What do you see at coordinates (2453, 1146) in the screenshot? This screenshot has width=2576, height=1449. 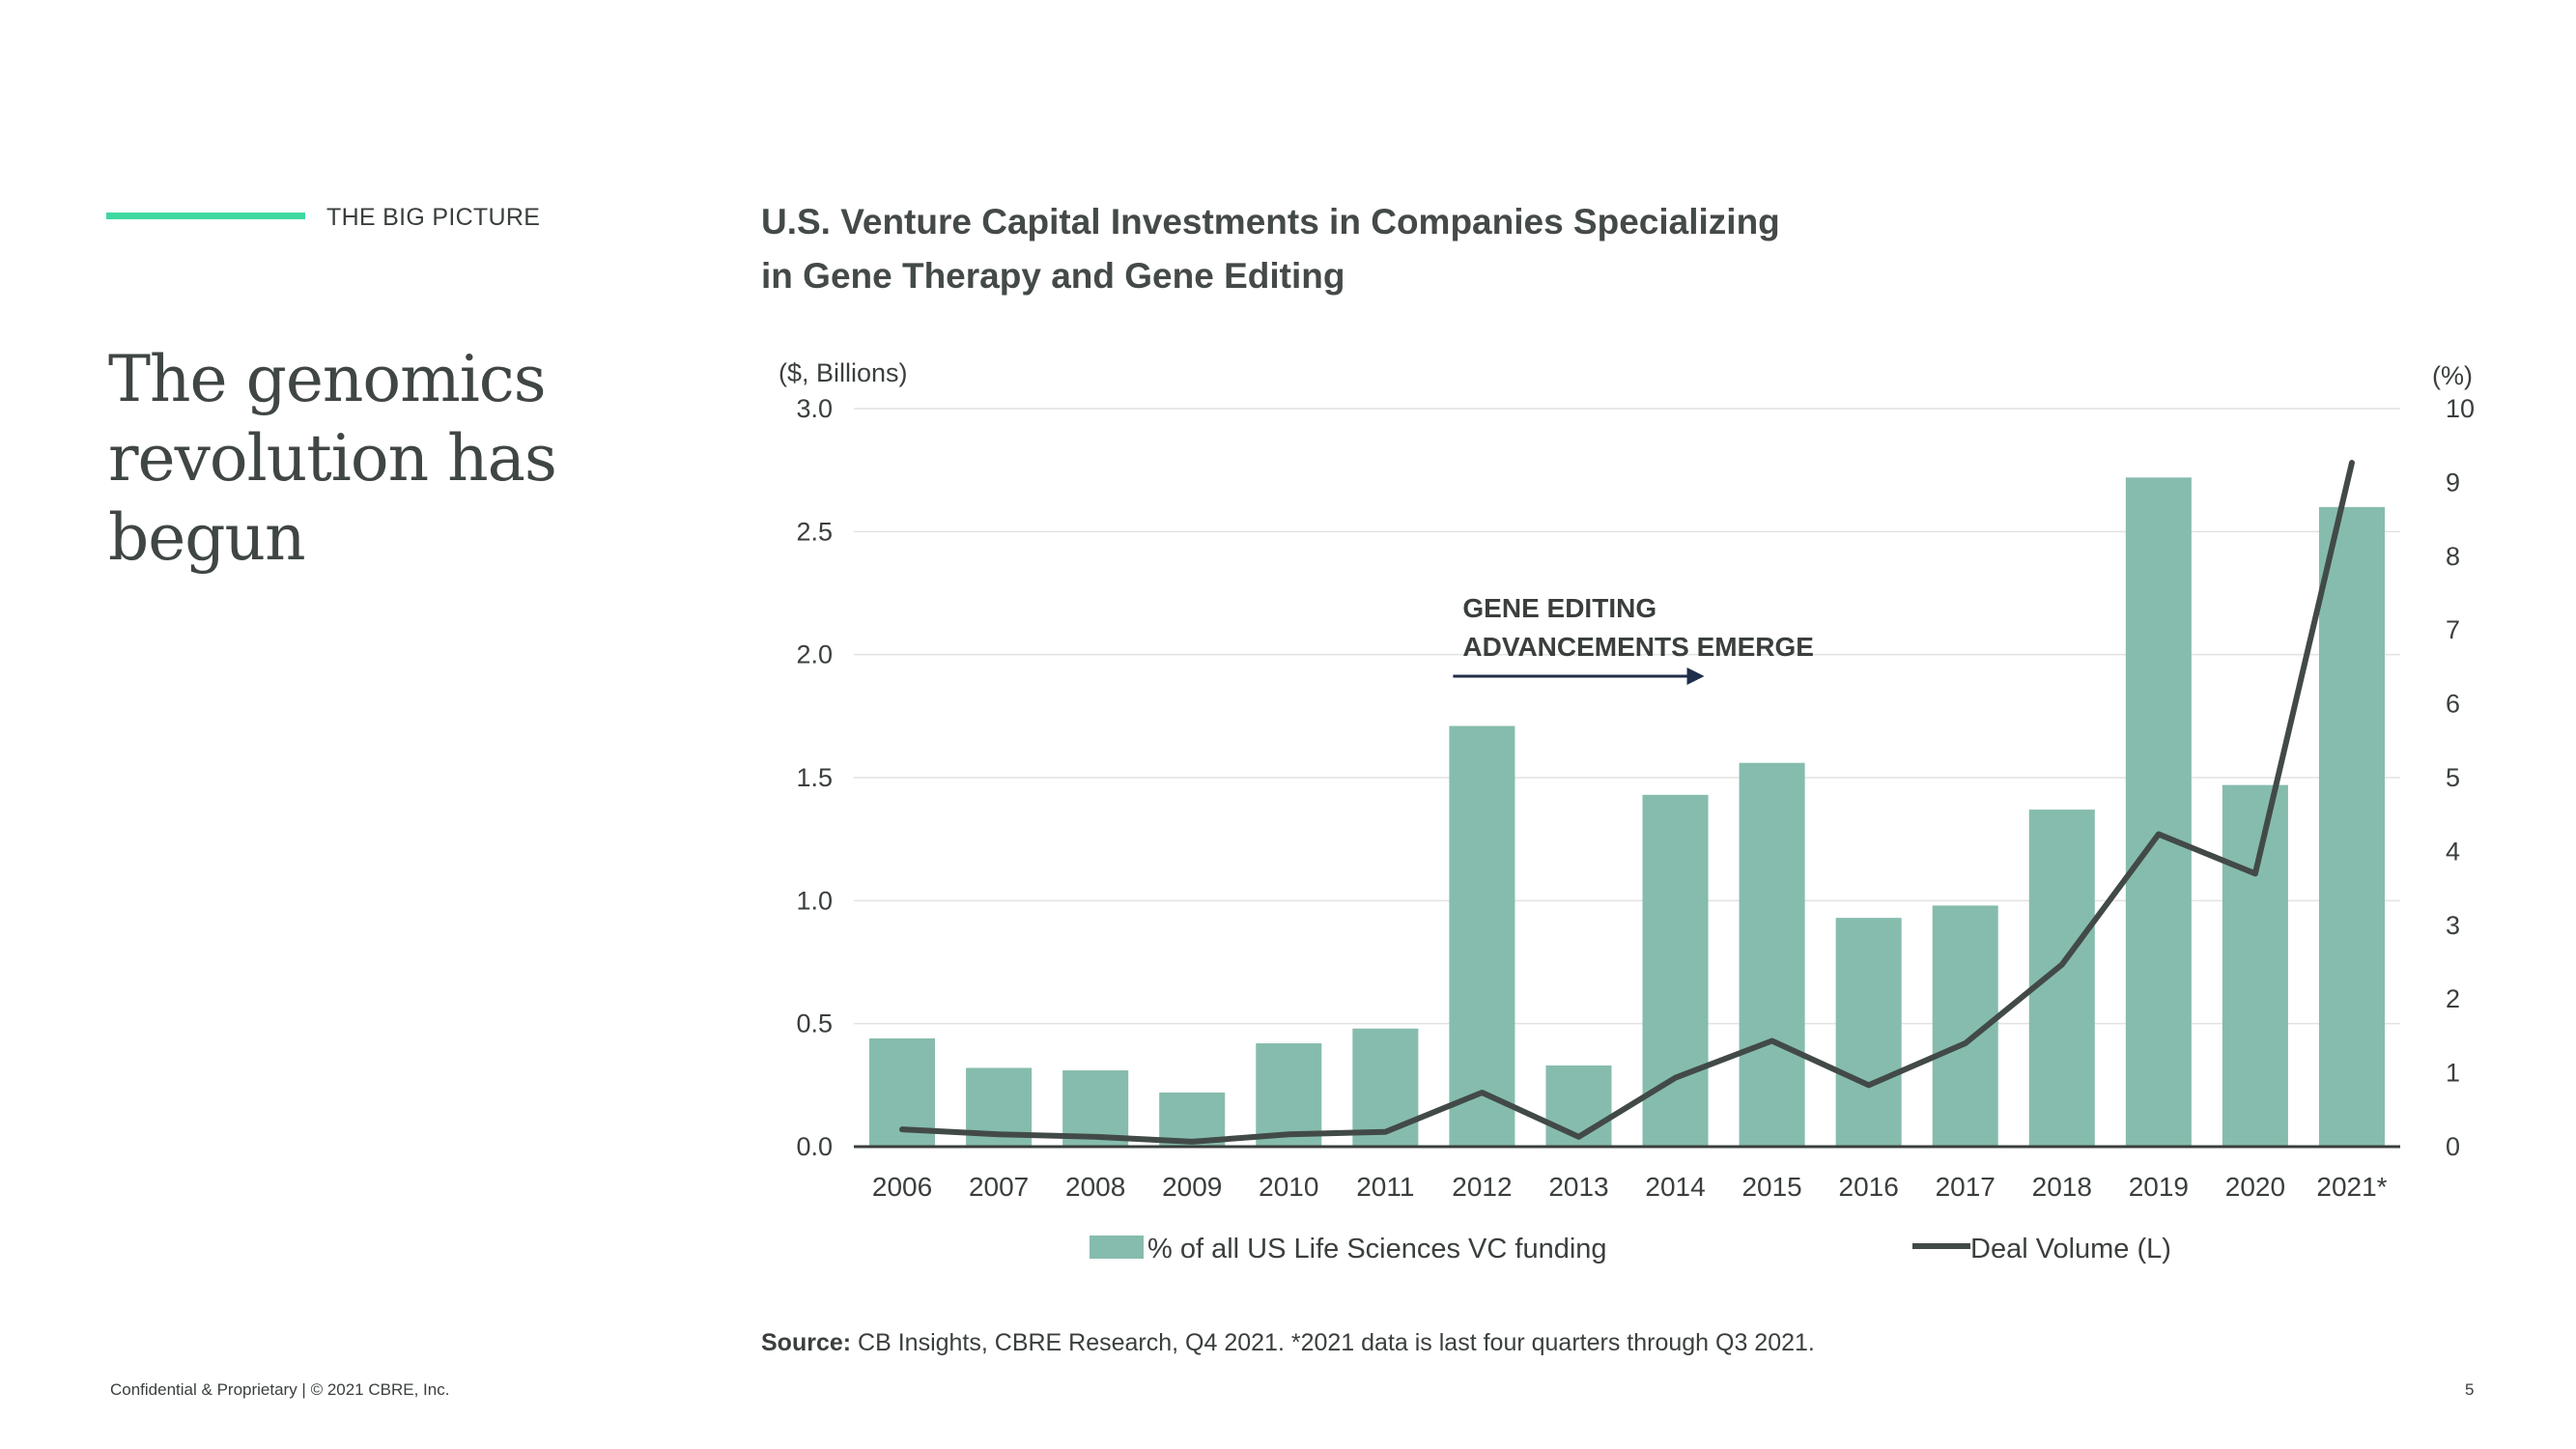 I see `y-right-tick-label: 0` at bounding box center [2453, 1146].